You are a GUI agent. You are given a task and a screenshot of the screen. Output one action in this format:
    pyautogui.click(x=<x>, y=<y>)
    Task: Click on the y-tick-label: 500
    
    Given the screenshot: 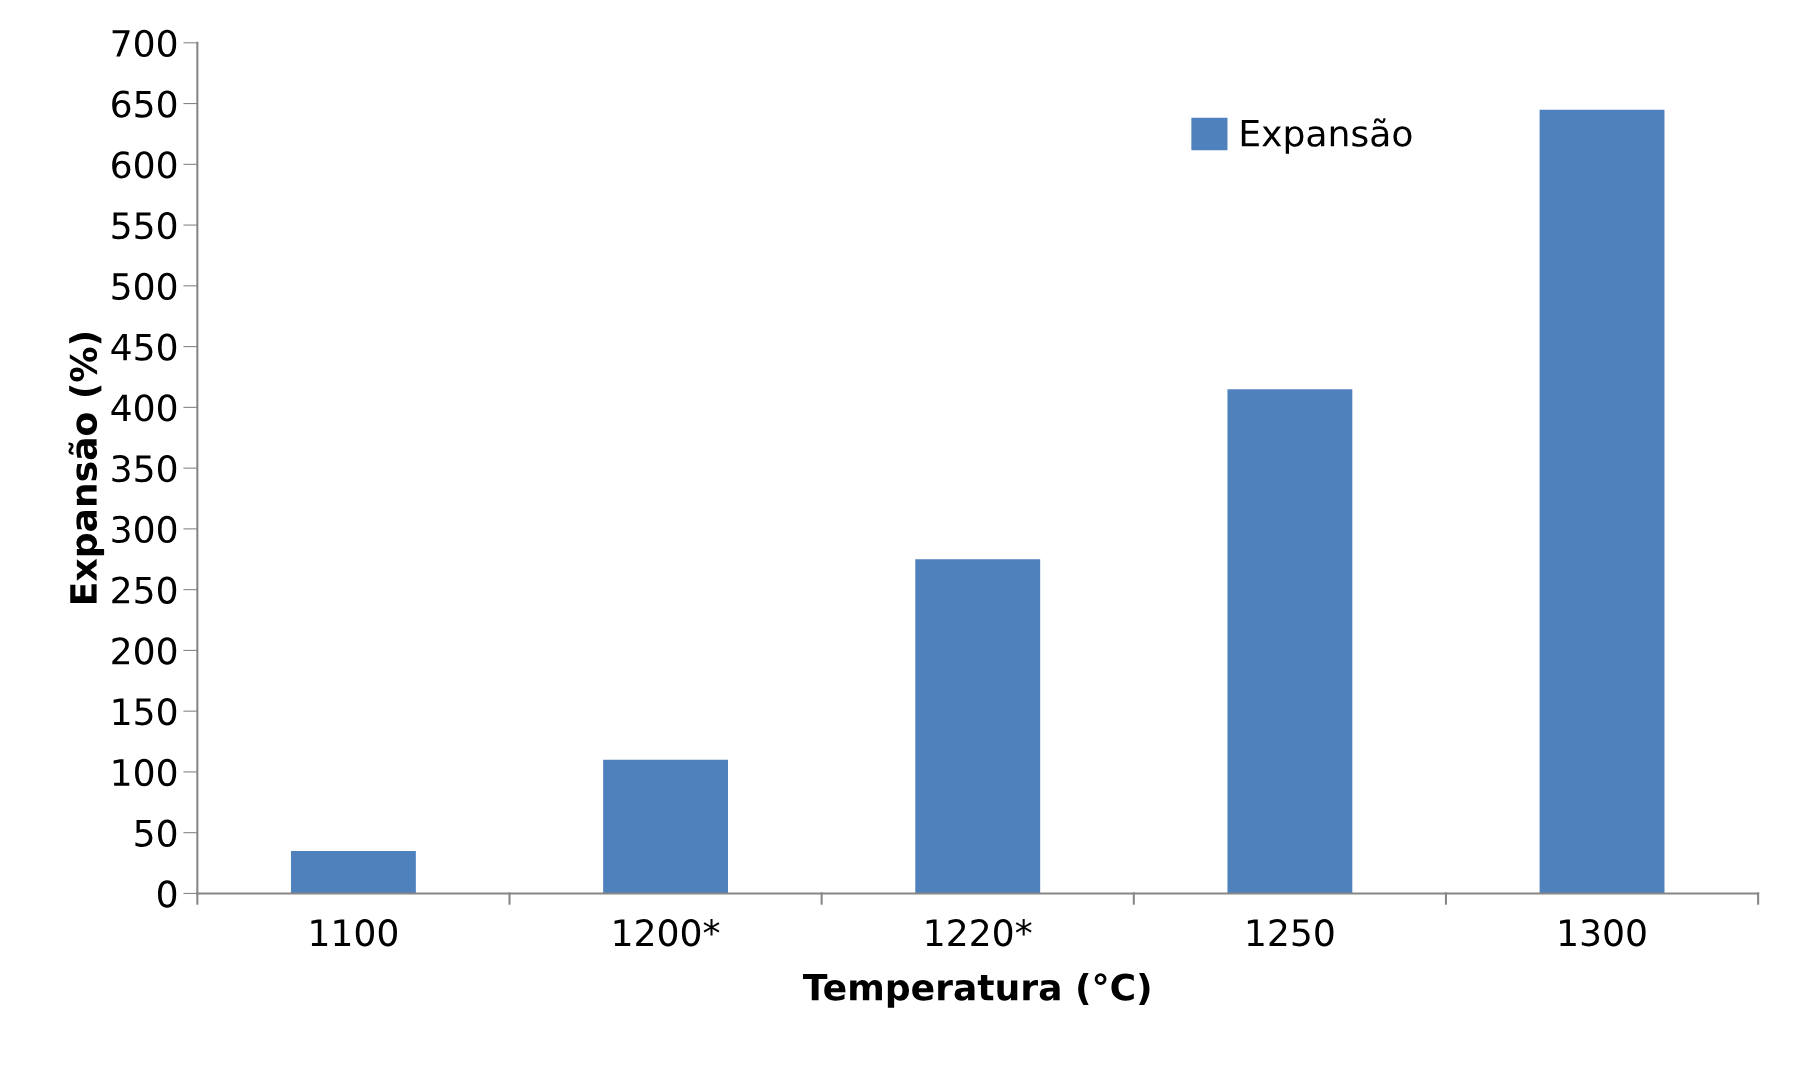 What is the action you would take?
    pyautogui.click(x=144, y=286)
    